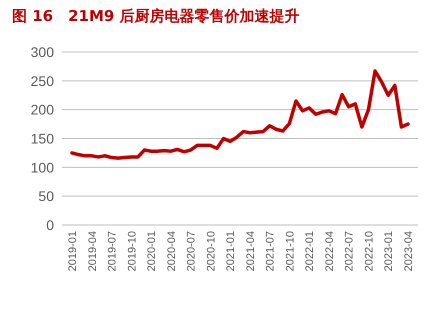  Describe the element at coordinates (409, 251) in the screenshot. I see `x-tick-label: 2023-04` at that location.